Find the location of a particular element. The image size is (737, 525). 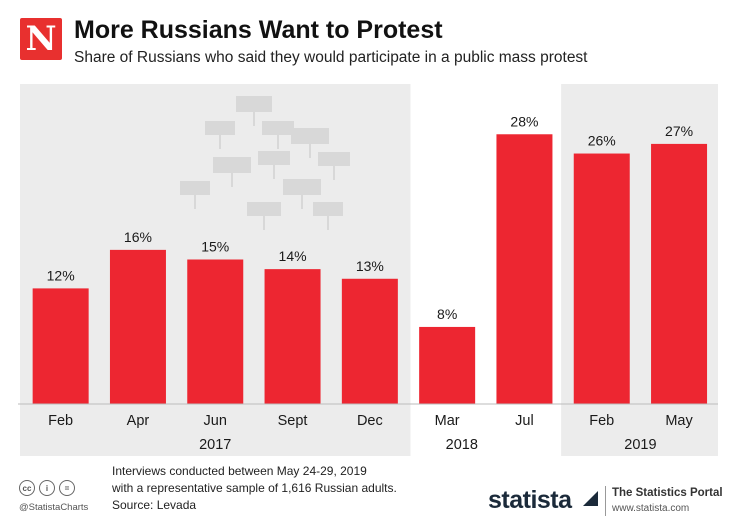

category-label: Dec is located at coordinates (370, 421).